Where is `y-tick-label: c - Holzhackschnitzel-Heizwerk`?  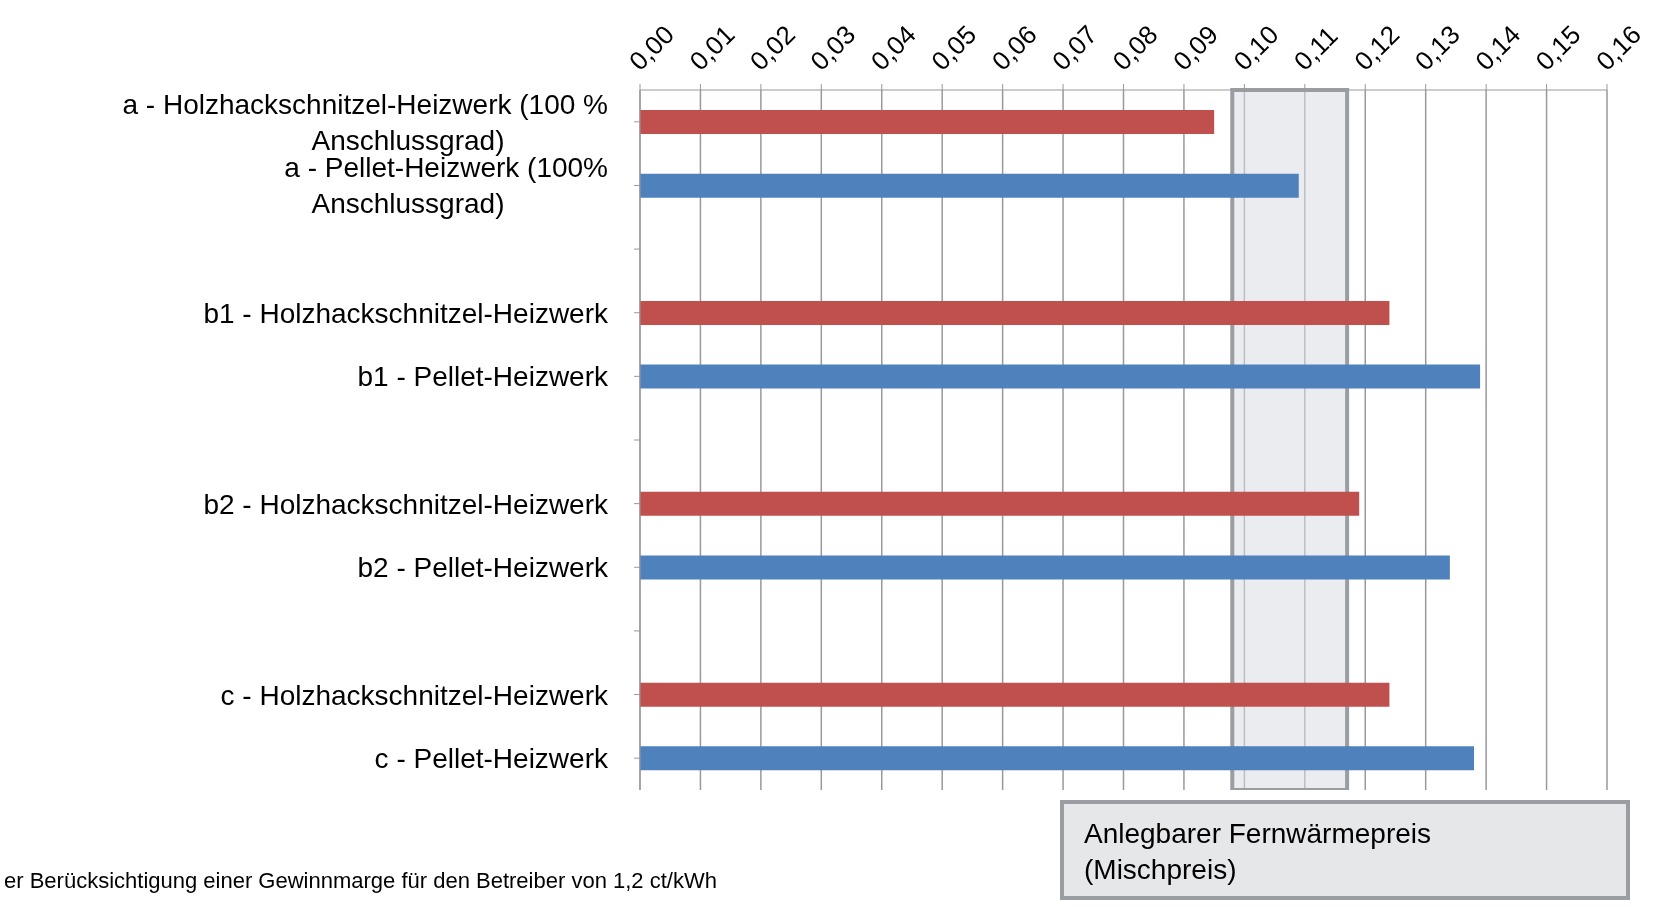
y-tick-label: c - Holzhackschnitzel-Heizwerk is located at coordinates (414, 695).